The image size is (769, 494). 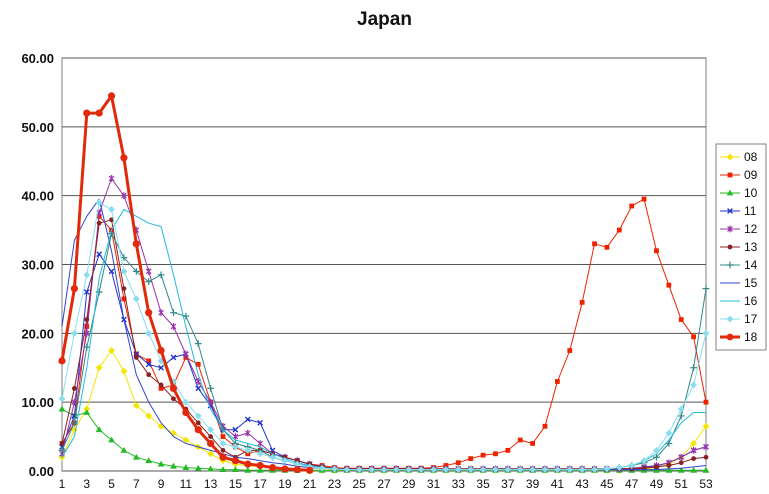 What do you see at coordinates (459, 484) in the screenshot?
I see `x-tick-label: 33` at bounding box center [459, 484].